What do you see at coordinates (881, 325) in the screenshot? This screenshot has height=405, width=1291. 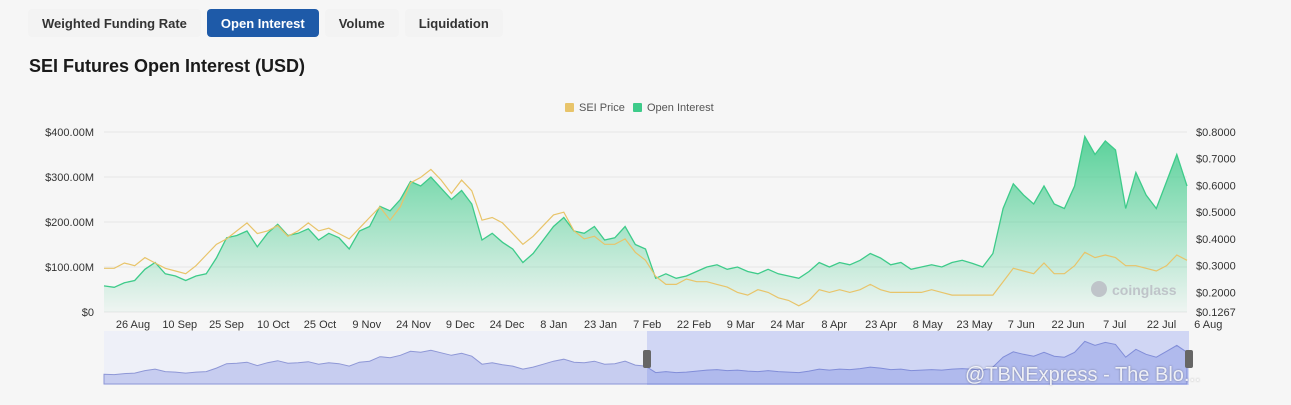 I see `x-tick-label: 23 Apr` at bounding box center [881, 325].